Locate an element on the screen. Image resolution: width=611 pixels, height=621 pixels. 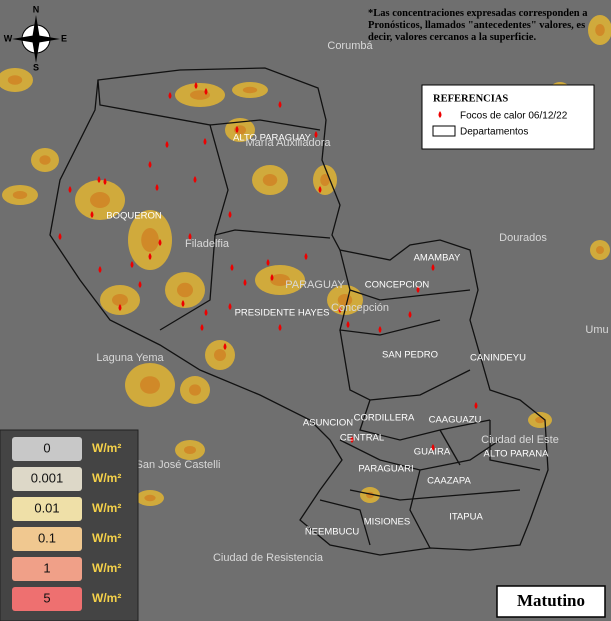
compass: N S E W is located at coordinates (35, 38).